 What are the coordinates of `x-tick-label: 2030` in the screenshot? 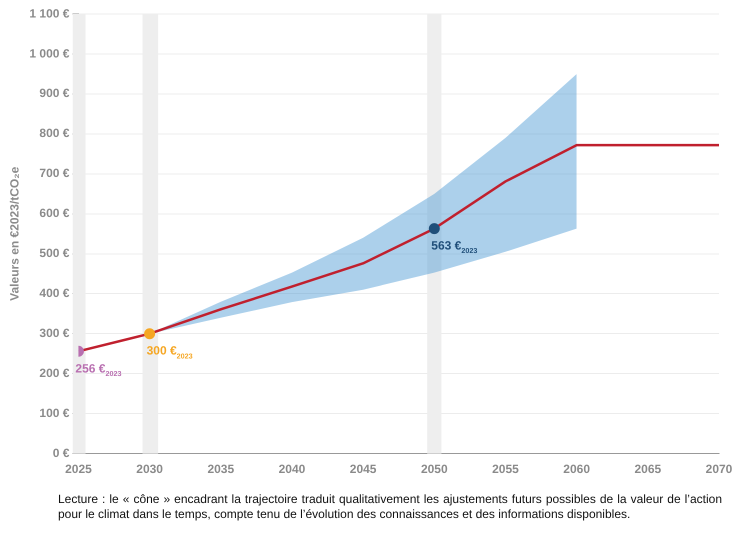 It's located at (150, 469).